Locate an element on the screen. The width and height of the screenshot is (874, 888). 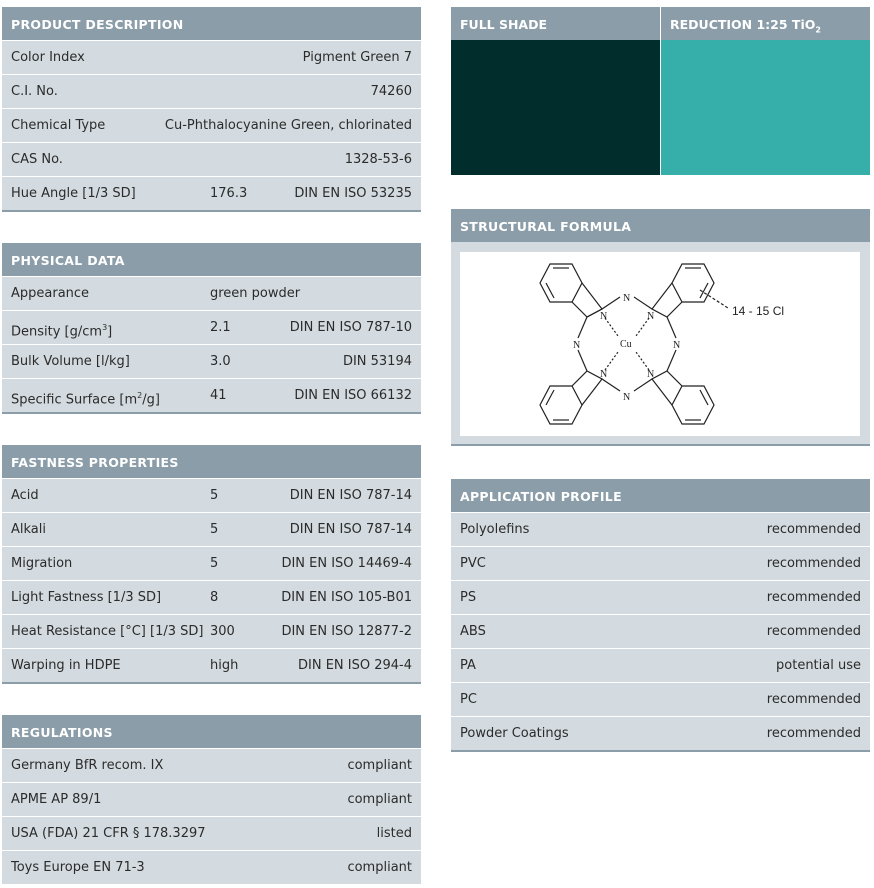
shade-panel: FULL SHADE REDUCTION 1:25 TiO2 is located at coordinates (660, 91).